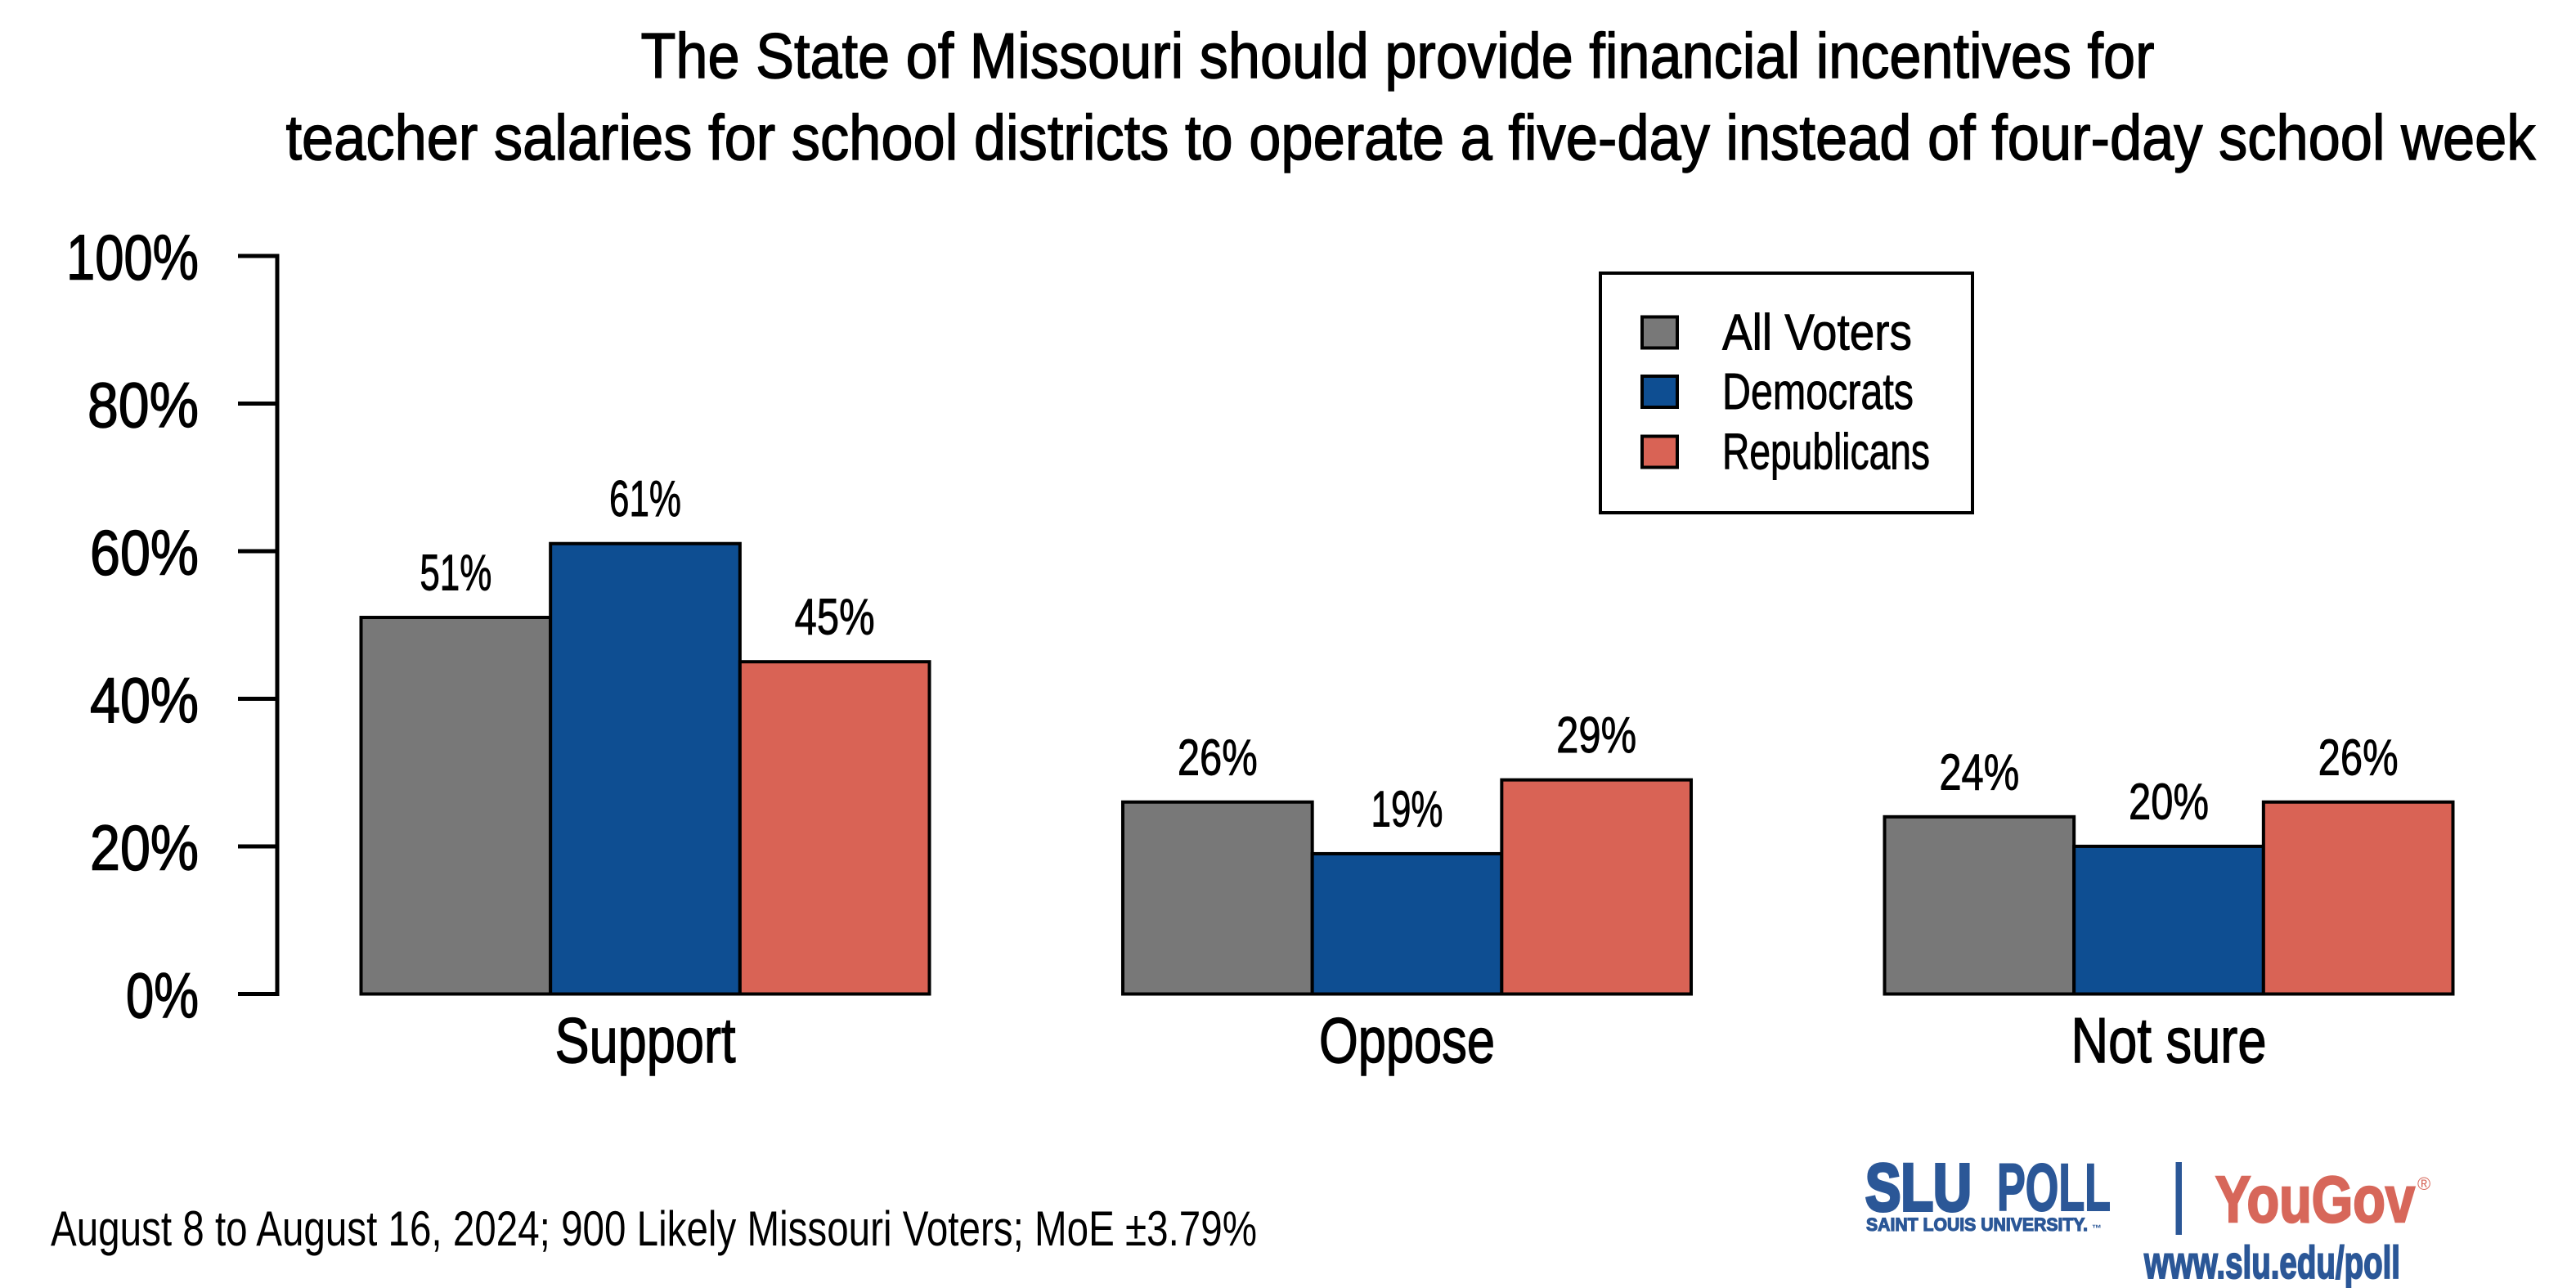 The width and height of the screenshot is (2576, 1288). Describe the element at coordinates (1919, 1188) in the screenshot. I see `svg-text: SLU` at that location.